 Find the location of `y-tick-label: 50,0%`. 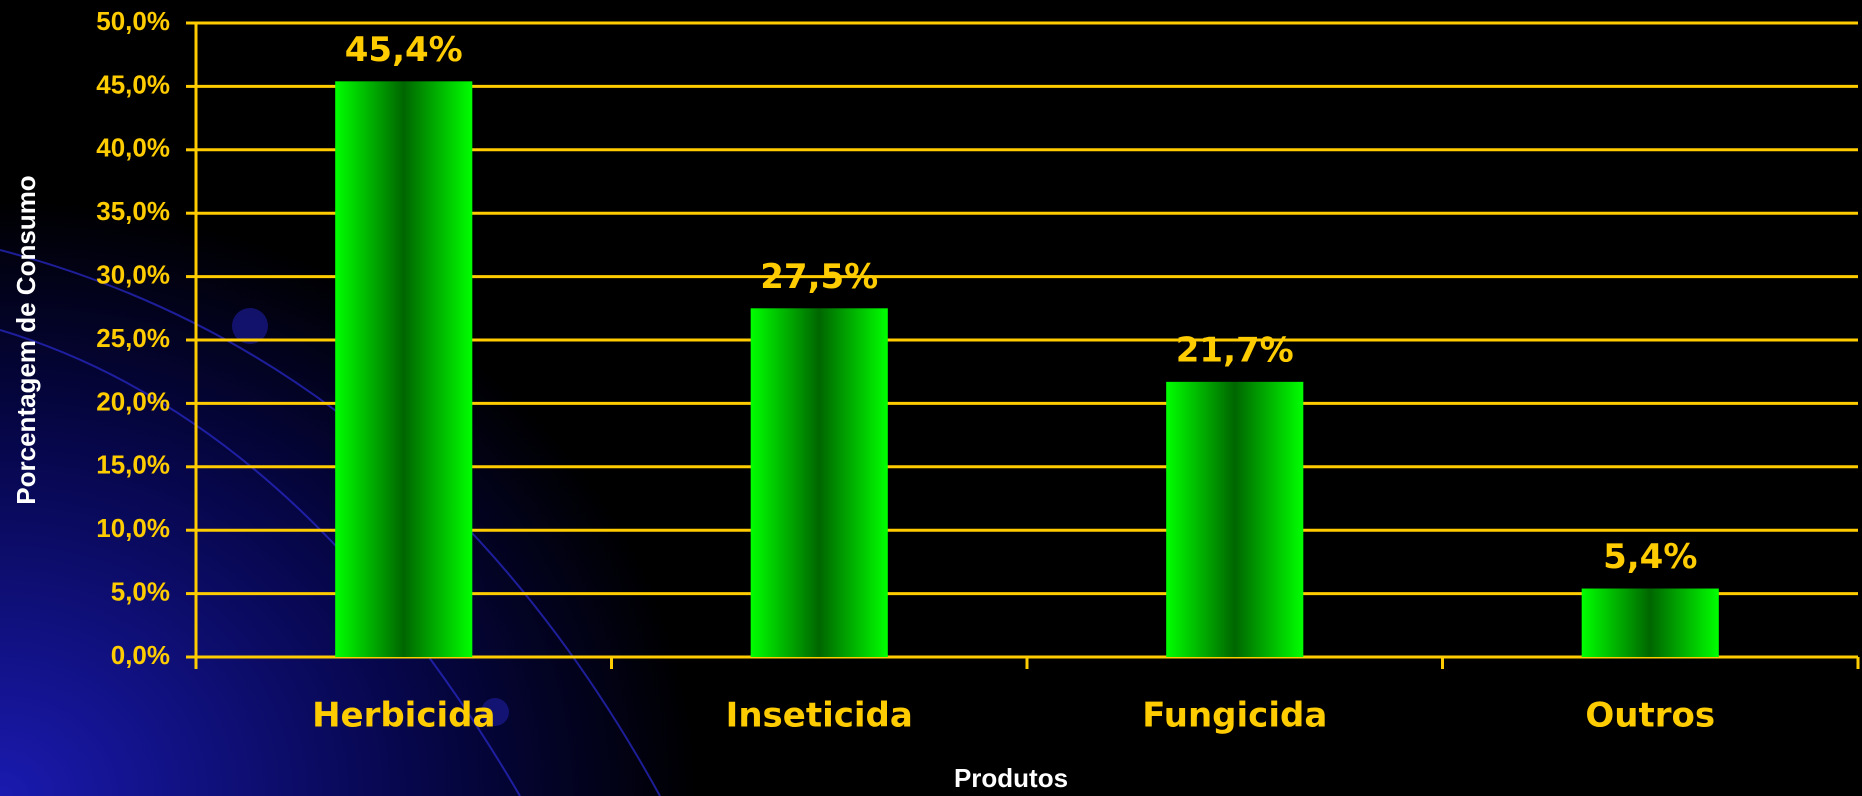

y-tick-label: 50,0% is located at coordinates (133, 21).